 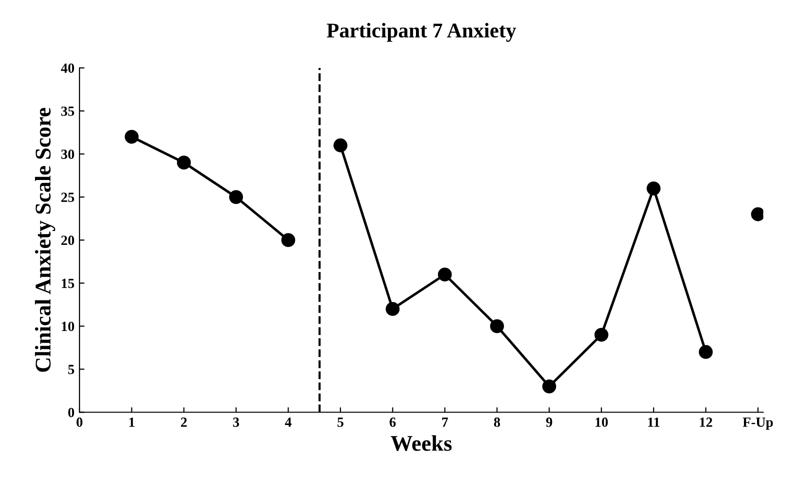 What do you see at coordinates (445, 422) in the screenshot?
I see `x-tick-label: 7` at bounding box center [445, 422].